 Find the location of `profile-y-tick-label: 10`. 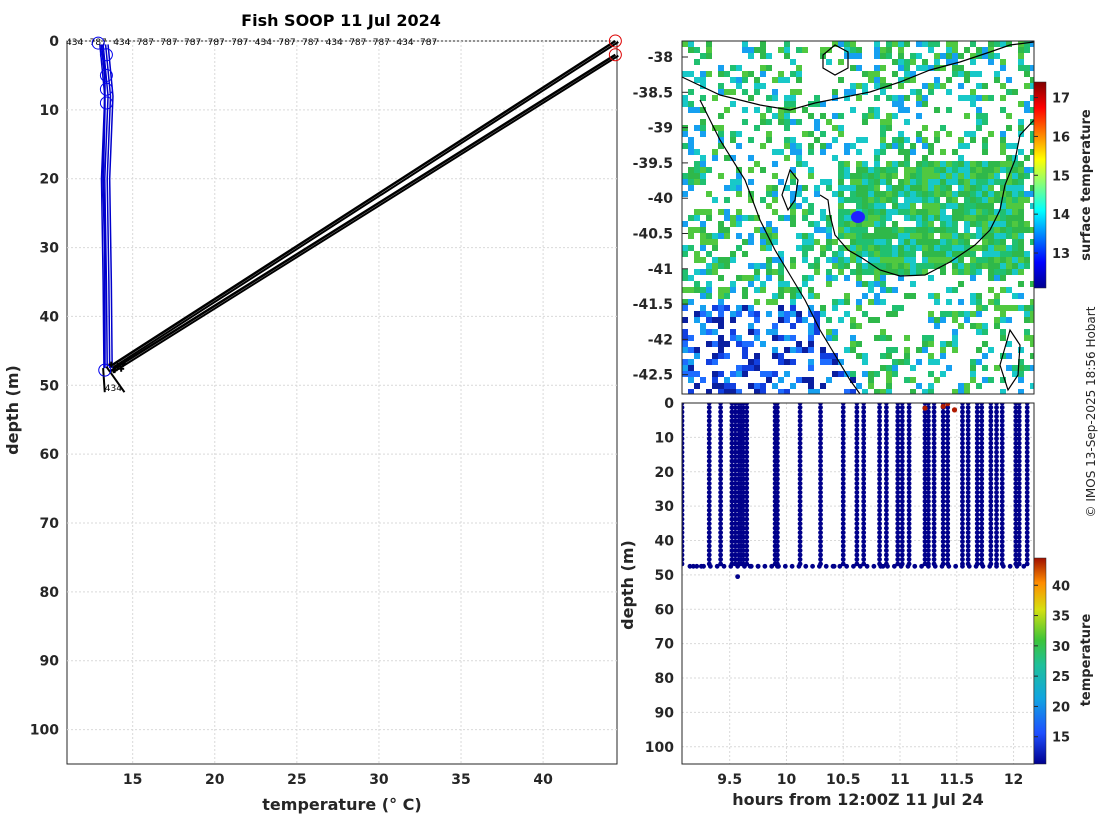

profile-y-tick-label: 10 is located at coordinates (50, 111).